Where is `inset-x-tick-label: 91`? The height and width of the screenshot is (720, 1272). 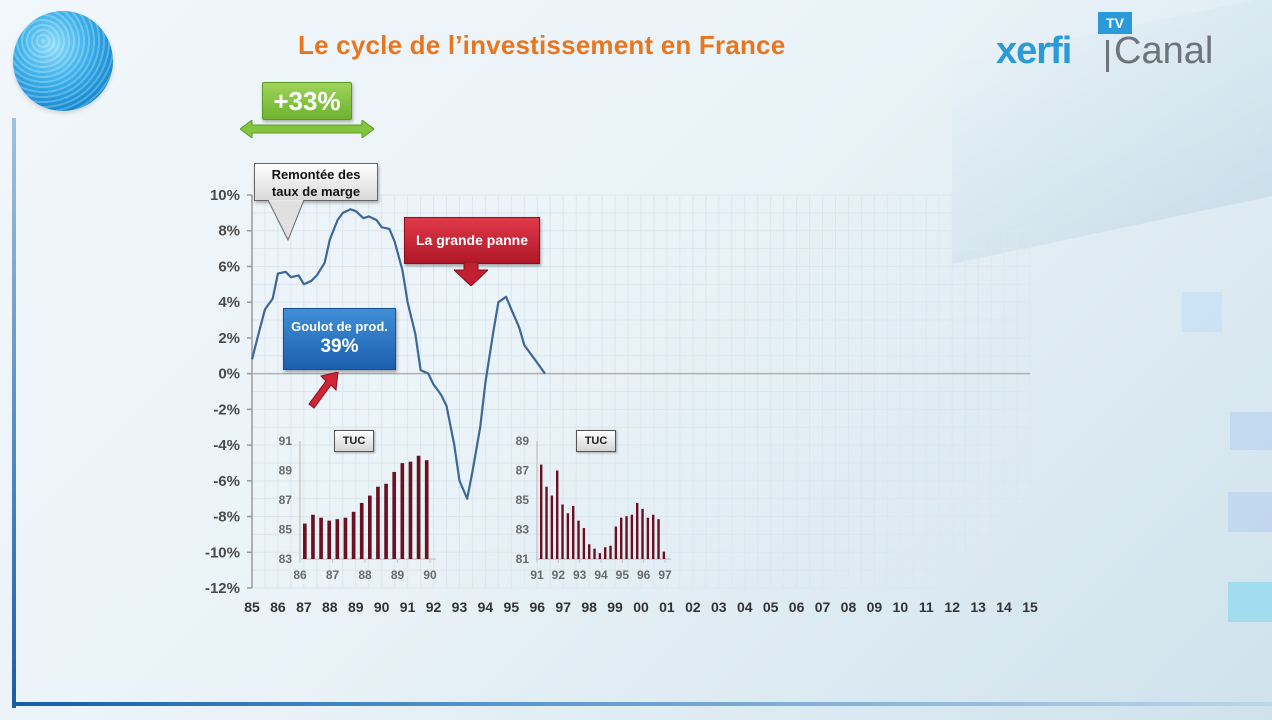
inset-x-tick-label: 91 is located at coordinates (537, 575).